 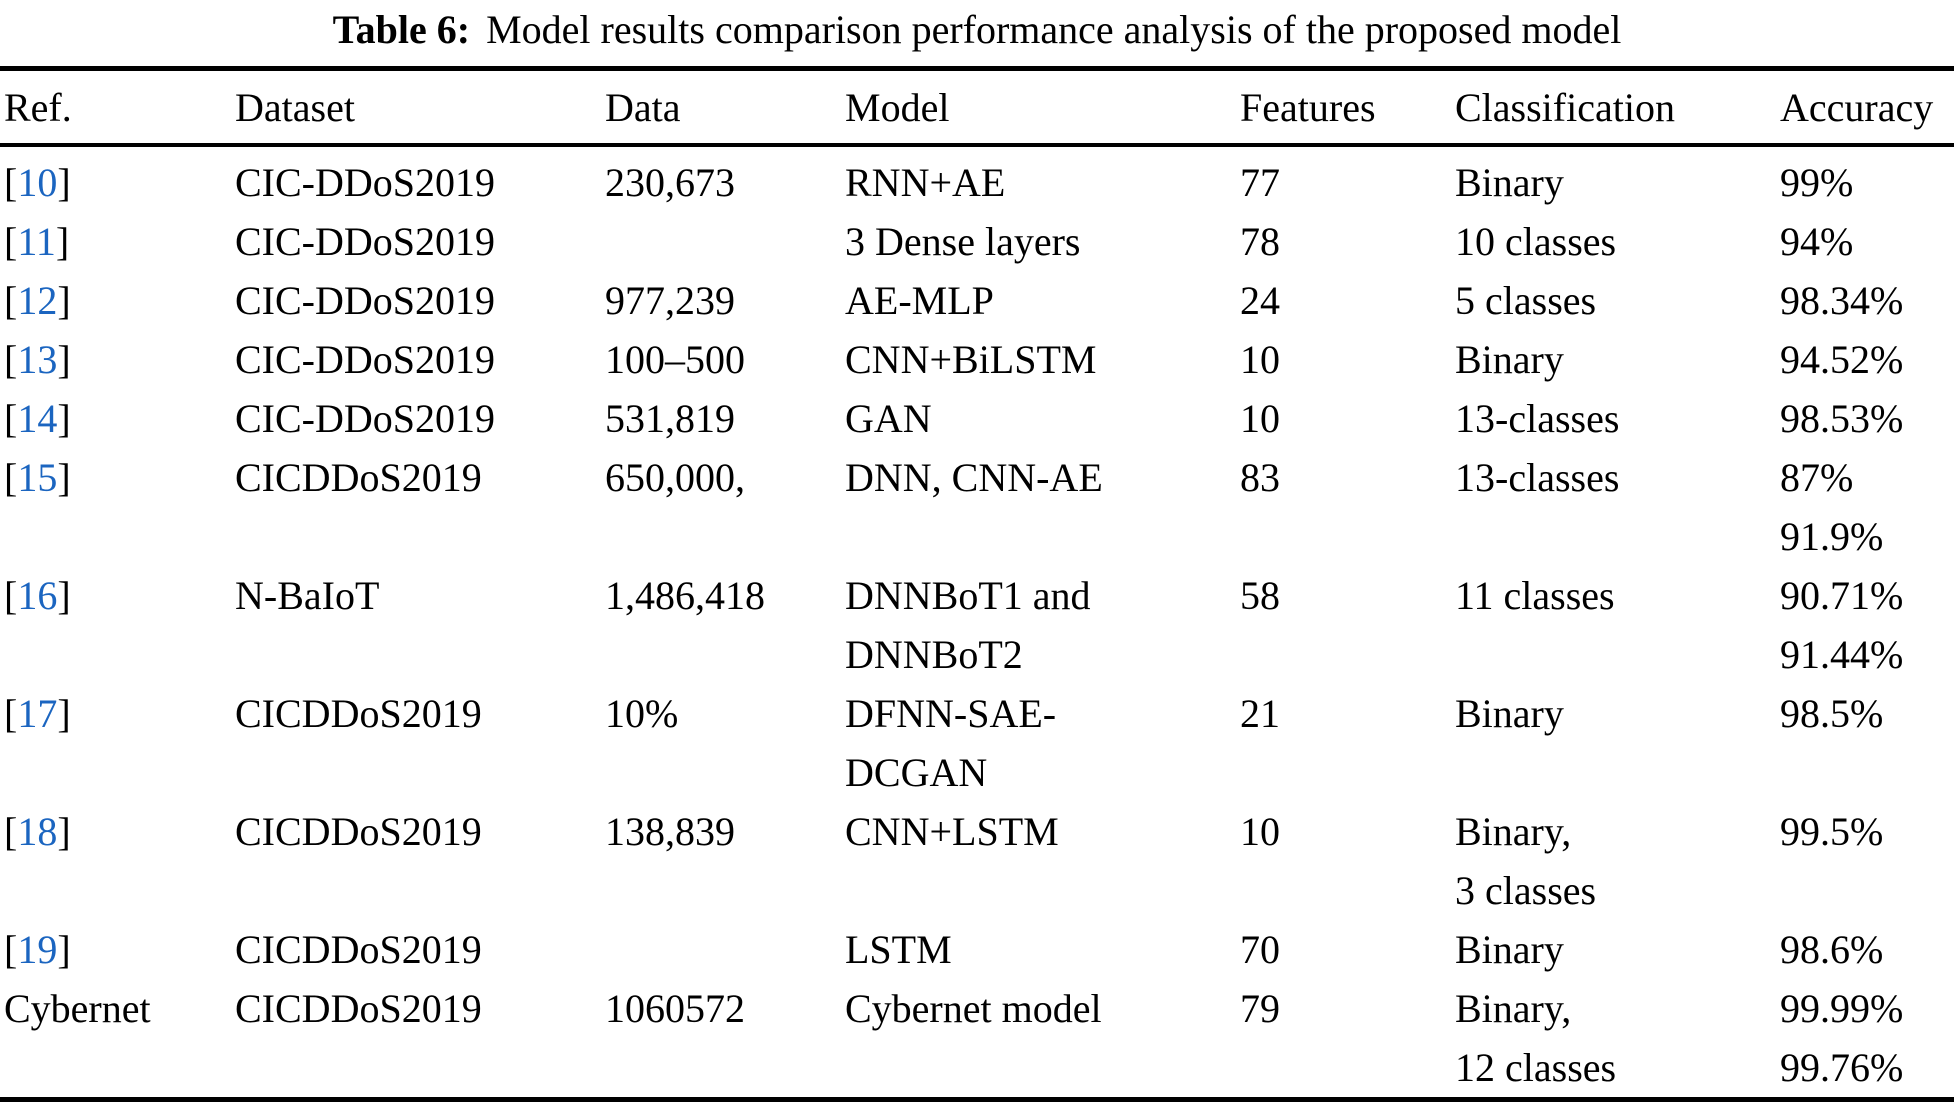 What do you see at coordinates (1260, 595) in the screenshot?
I see `features-cell: 58` at bounding box center [1260, 595].